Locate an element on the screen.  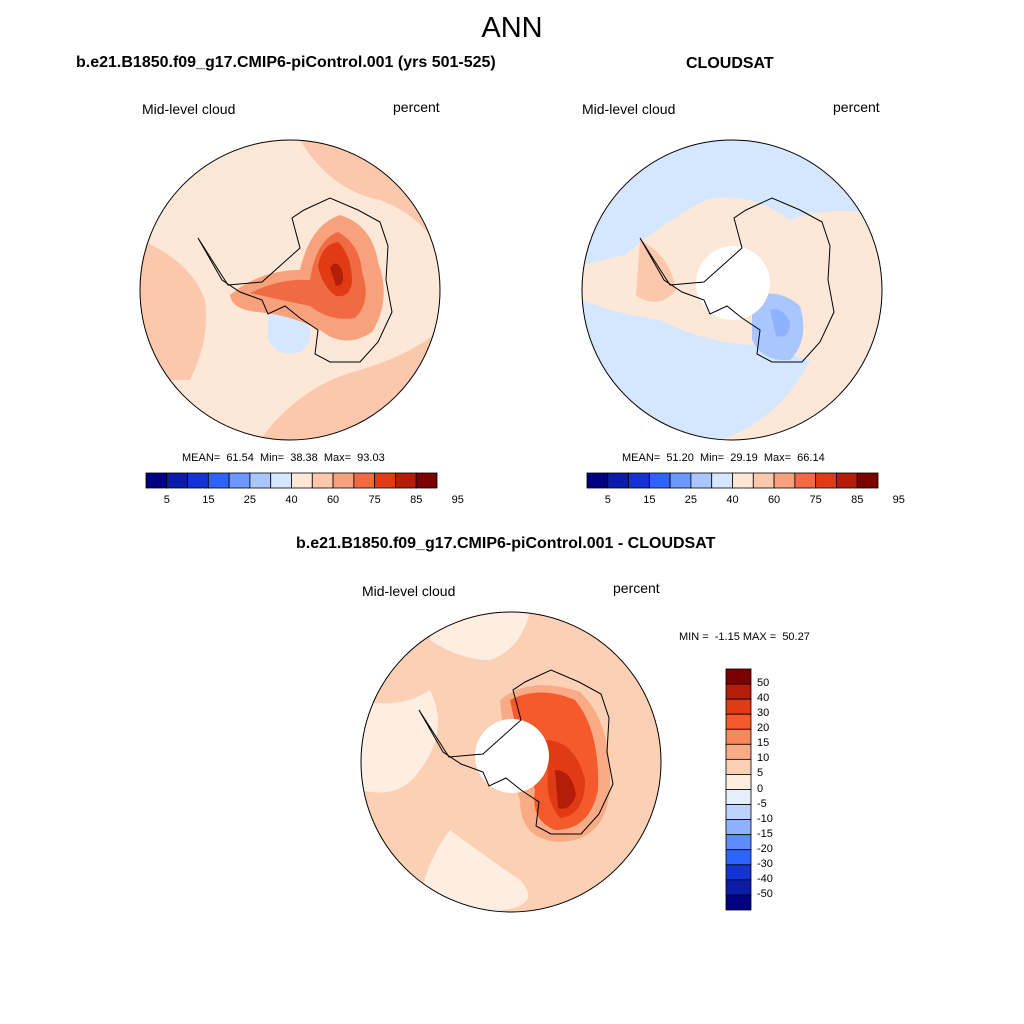
panel-1-stats: MEAN= 61.54 Min= 38.38 Max= 93.03 is located at coordinates (283, 458).